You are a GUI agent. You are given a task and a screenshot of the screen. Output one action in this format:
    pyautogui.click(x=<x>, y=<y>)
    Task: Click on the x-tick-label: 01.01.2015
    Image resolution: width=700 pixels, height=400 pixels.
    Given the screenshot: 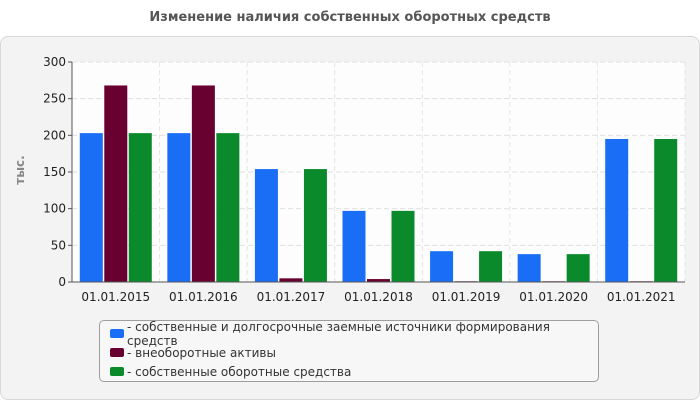 What is the action you would take?
    pyautogui.click(x=115, y=297)
    